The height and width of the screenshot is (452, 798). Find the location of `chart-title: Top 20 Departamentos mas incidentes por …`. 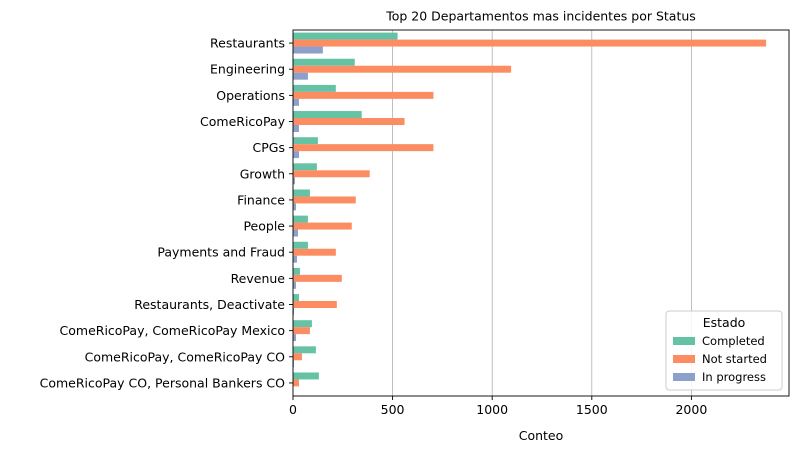

chart-title: Top 20 Departamentos mas incidentes por … is located at coordinates (540, 16).